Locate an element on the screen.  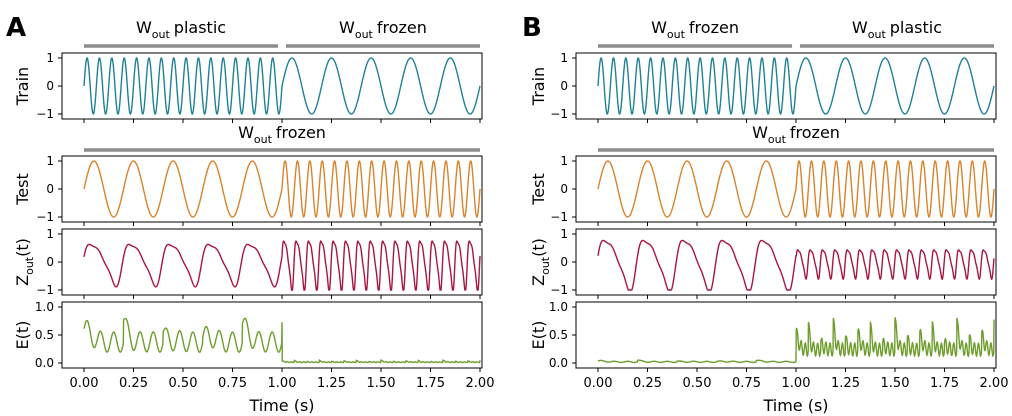
subplot-train: 1 0 −1 Train is located at coordinates (248, 87).